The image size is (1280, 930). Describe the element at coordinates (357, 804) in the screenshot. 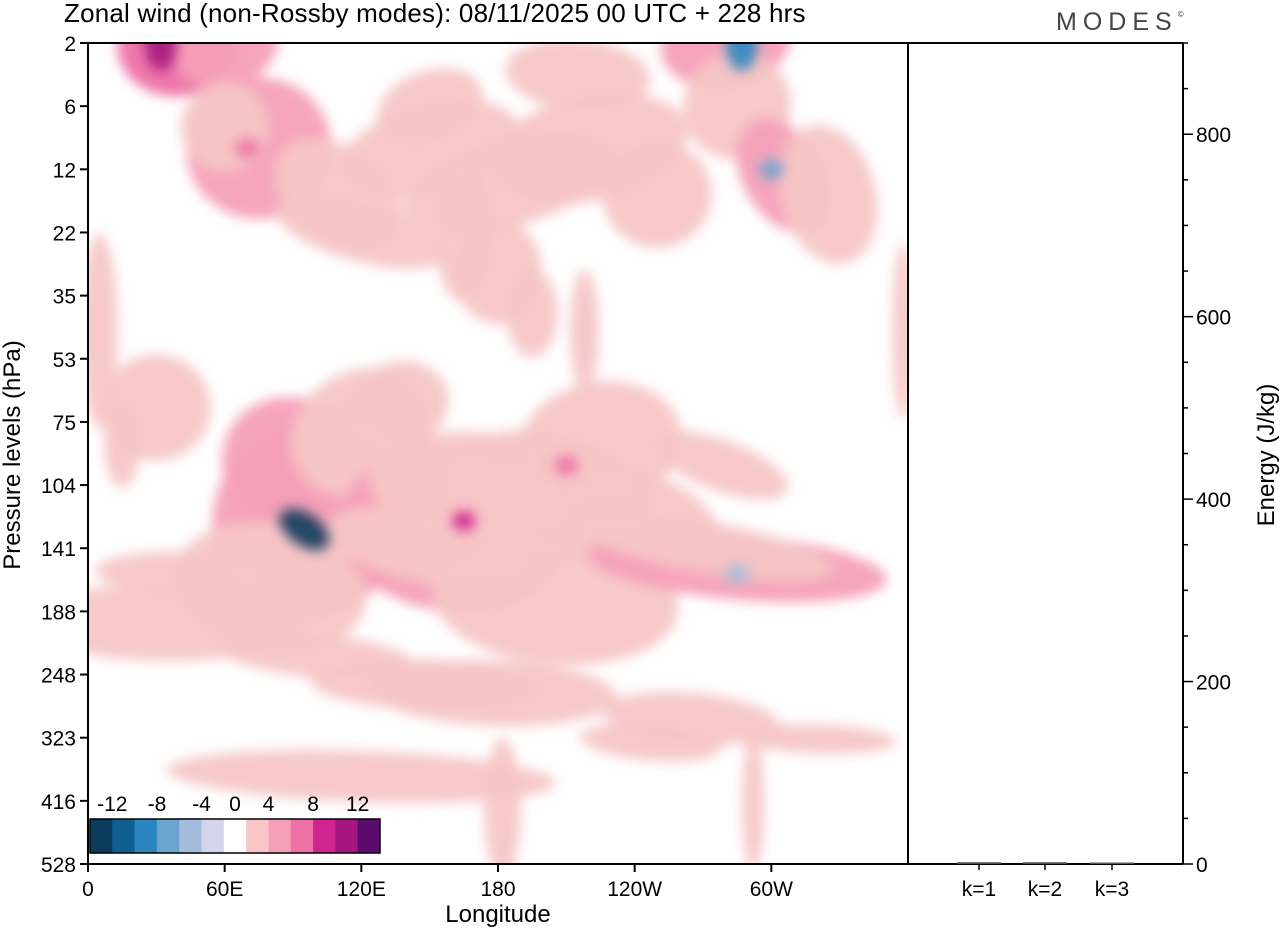

I see `colorbar-label: 12` at that location.